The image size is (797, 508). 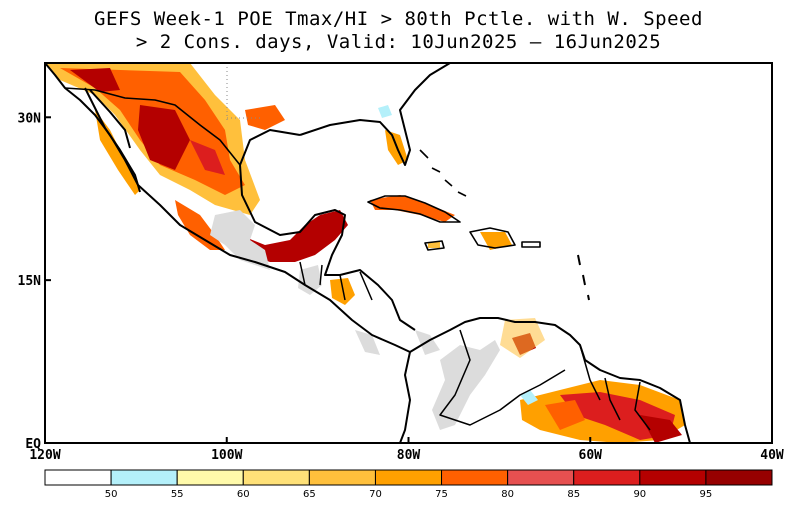 I want to click on colorbar-label: 85, so click(x=573, y=494).